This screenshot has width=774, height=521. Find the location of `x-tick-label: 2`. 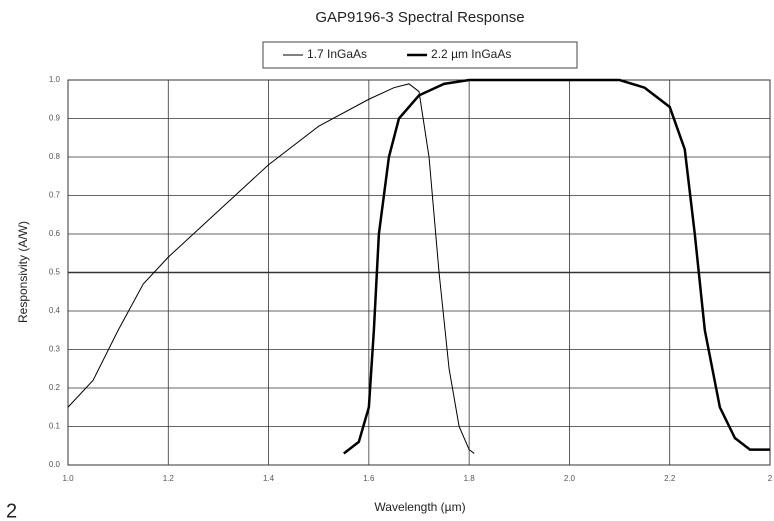

x-tick-label: 2 is located at coordinates (770, 478).